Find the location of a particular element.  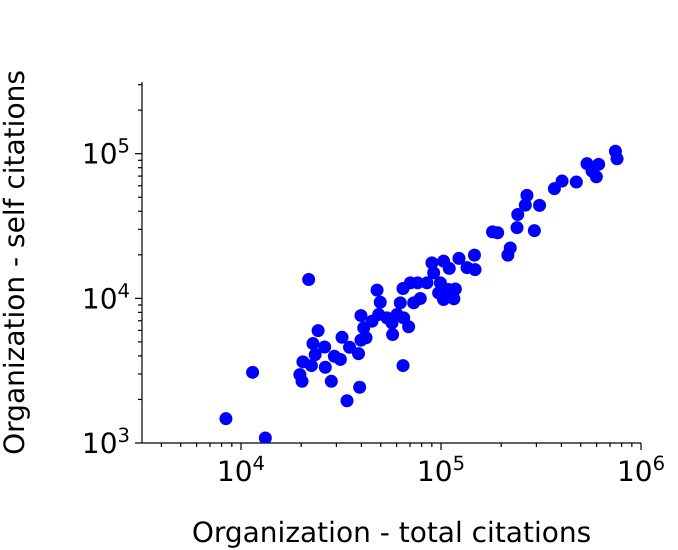

y-tick-label: 10$^{3}$ is located at coordinates (106, 442).